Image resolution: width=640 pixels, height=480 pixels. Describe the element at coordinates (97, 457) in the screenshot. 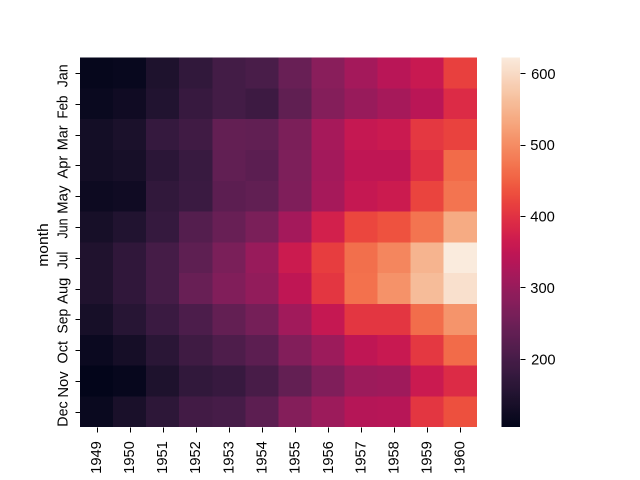

I see `svg-text: 1949` at that location.